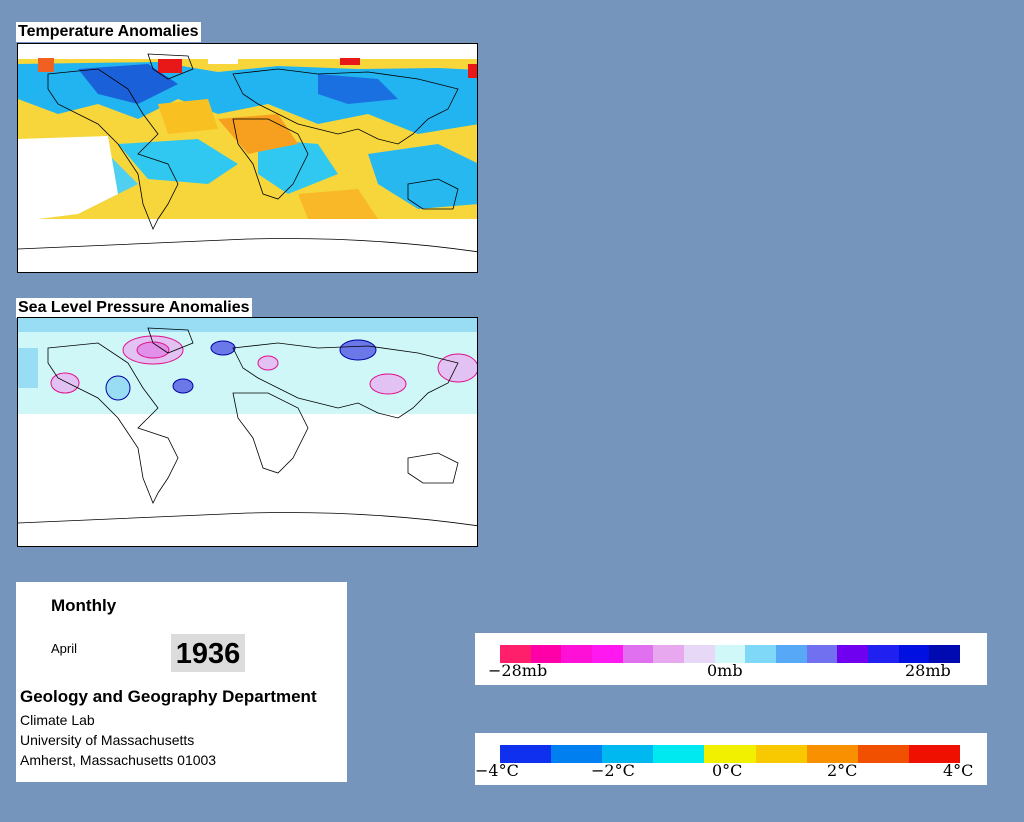 This screenshot has width=1024, height=822. I want to click on pressure-label-max: 28mb, so click(928, 670).